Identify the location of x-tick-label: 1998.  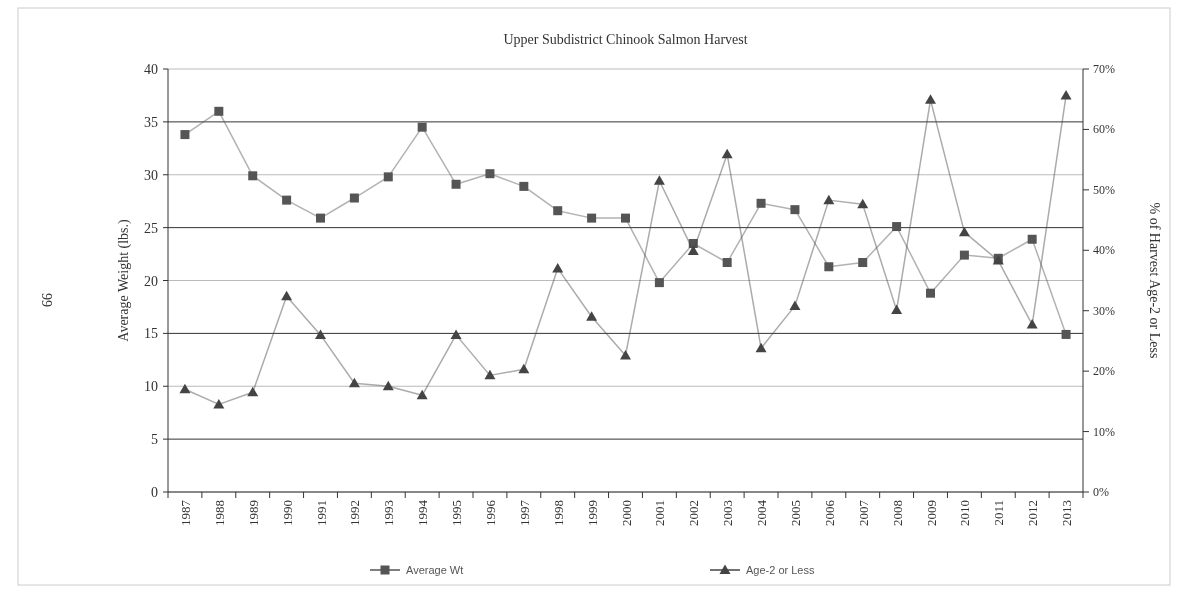
(558, 513).